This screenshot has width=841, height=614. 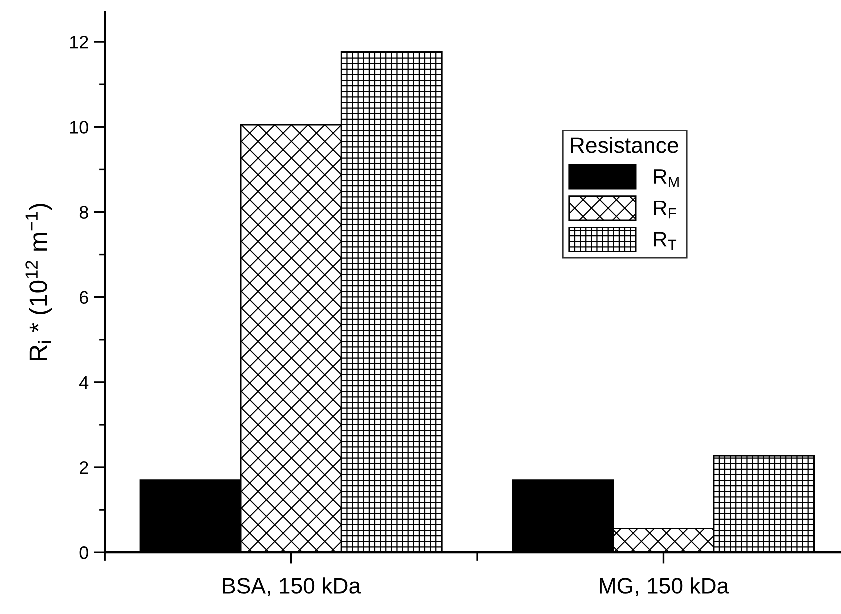 What do you see at coordinates (84, 467) in the screenshot?
I see `y-tick-label: 2` at bounding box center [84, 467].